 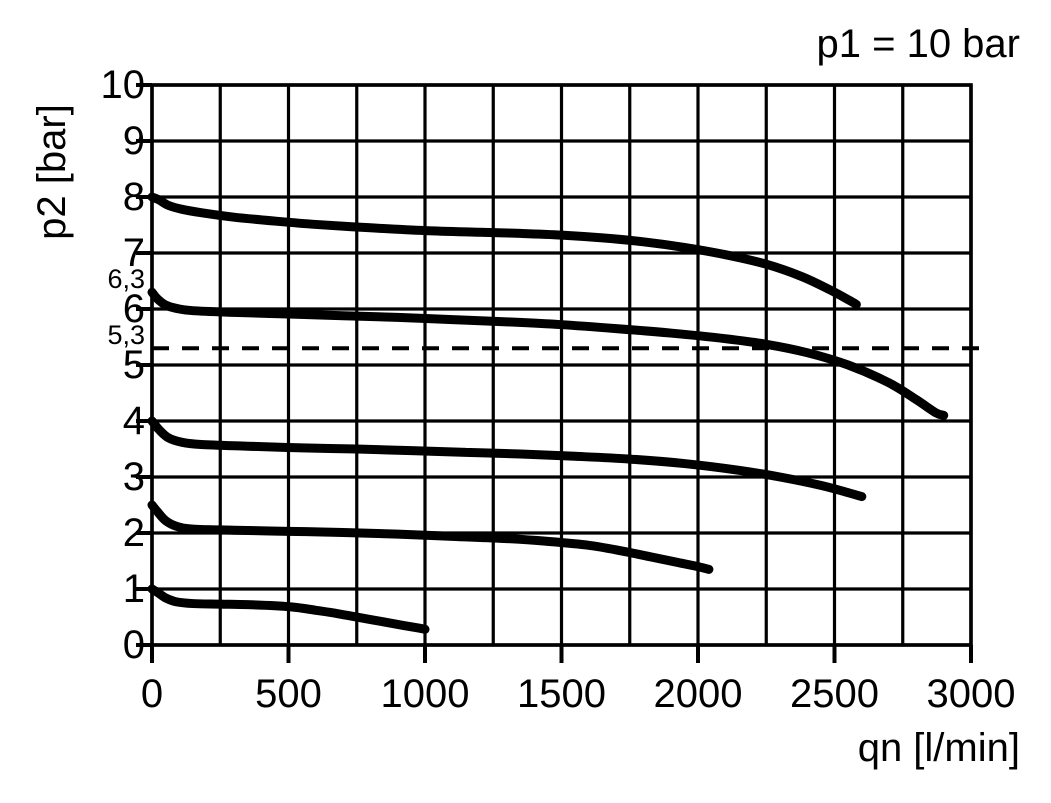 I want to click on y-tick-label-8: 8, so click(x=133, y=197).